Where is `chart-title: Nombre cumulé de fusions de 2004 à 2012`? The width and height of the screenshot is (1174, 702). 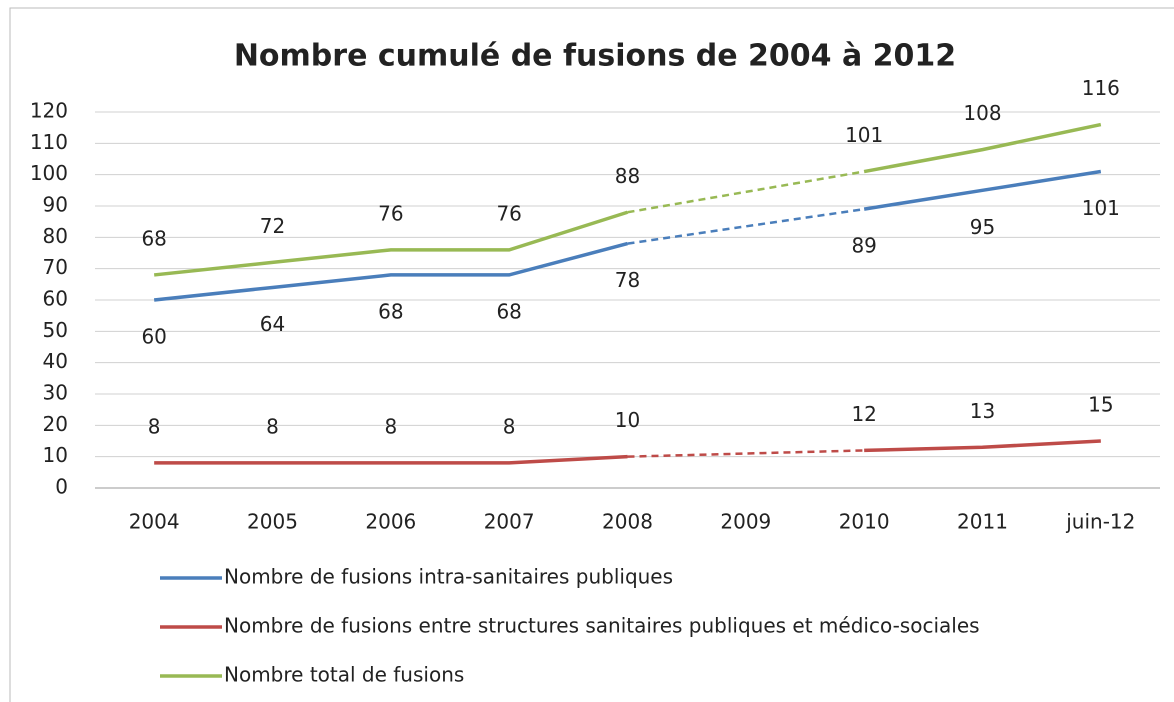 chart-title: Nombre cumulé de fusions de 2004 à 2012 is located at coordinates (595, 56).